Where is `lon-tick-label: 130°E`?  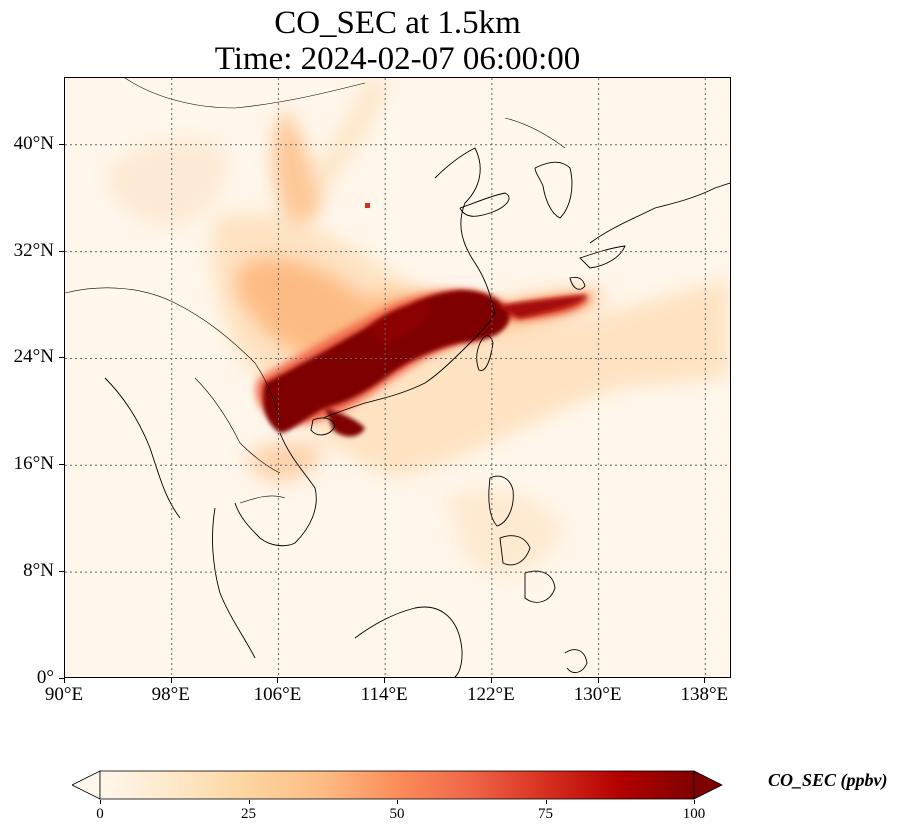
lon-tick-label: 130°E is located at coordinates (597, 694).